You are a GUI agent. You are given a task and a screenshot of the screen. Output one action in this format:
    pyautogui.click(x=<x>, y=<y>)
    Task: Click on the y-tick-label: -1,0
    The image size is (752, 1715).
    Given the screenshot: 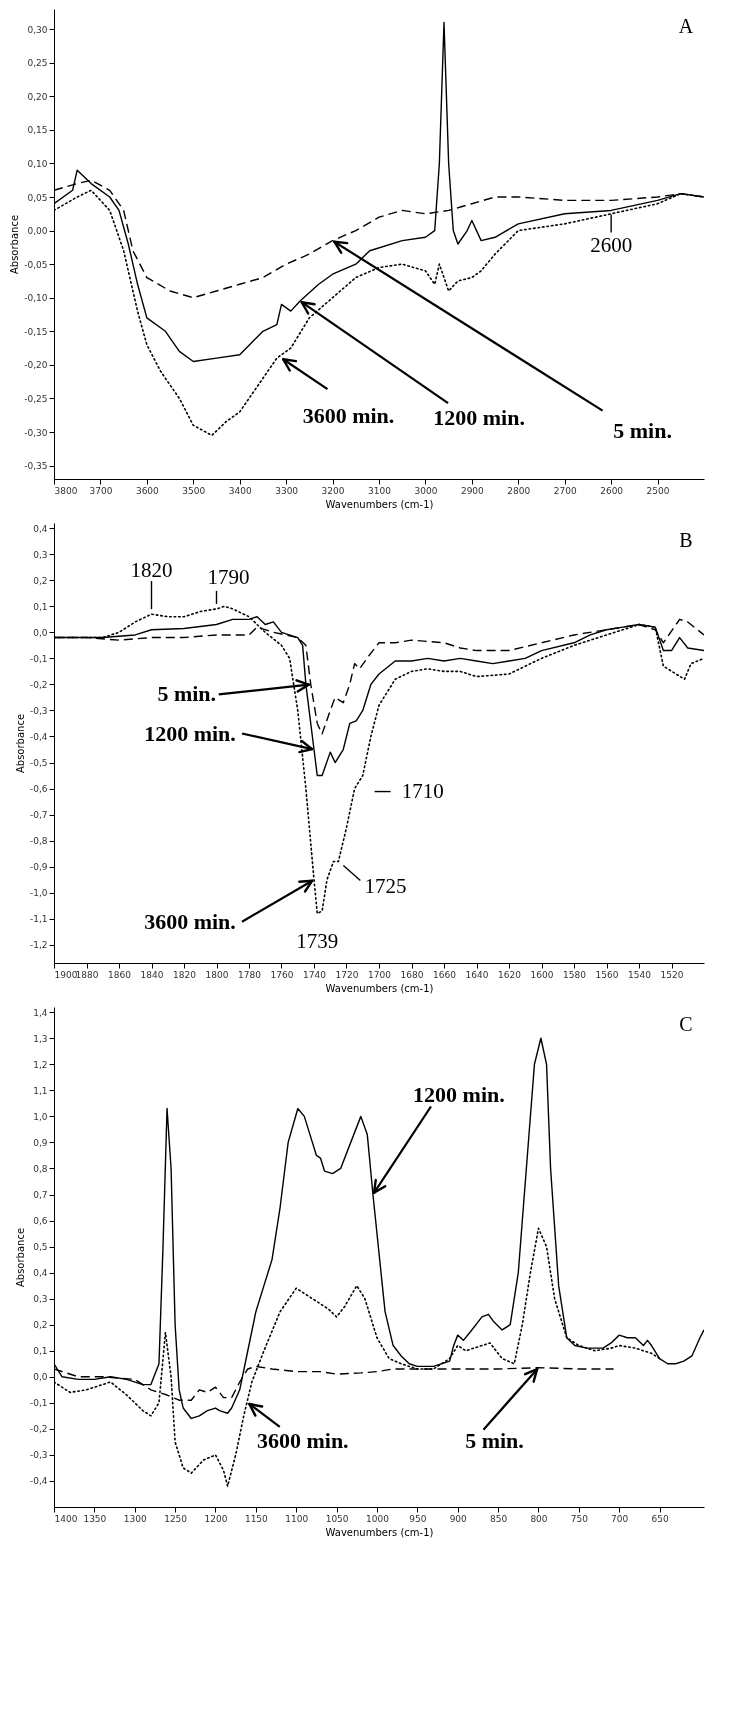 What is the action you would take?
    pyautogui.click(x=38, y=893)
    